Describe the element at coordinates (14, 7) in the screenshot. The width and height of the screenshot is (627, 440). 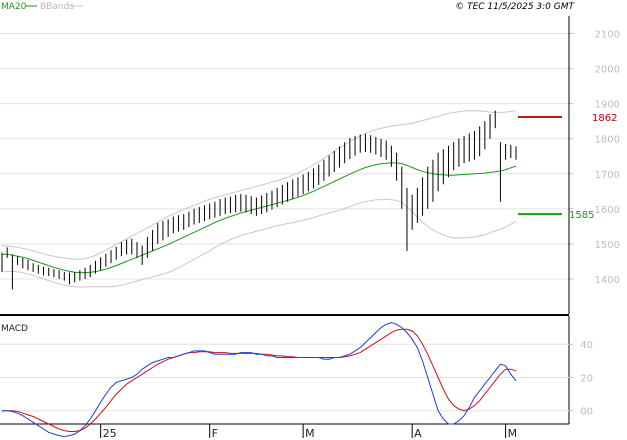
I see `legend-ma20-label: MA20` at that location.